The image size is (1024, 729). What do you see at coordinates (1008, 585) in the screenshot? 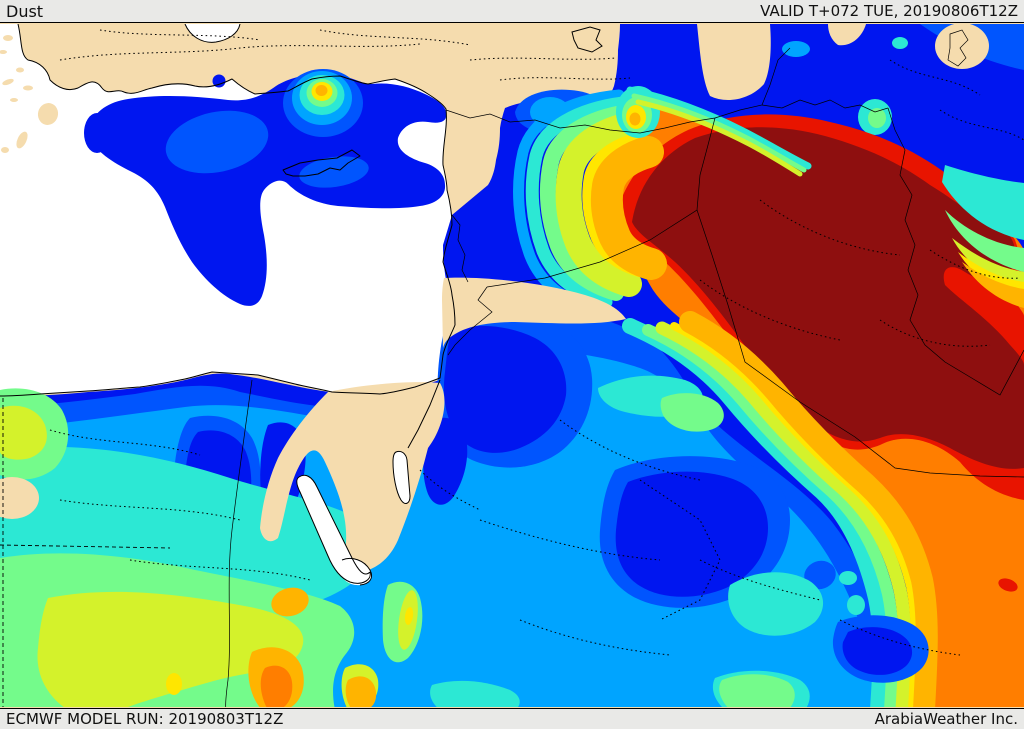
I see `dust-red-spot` at bounding box center [1008, 585].